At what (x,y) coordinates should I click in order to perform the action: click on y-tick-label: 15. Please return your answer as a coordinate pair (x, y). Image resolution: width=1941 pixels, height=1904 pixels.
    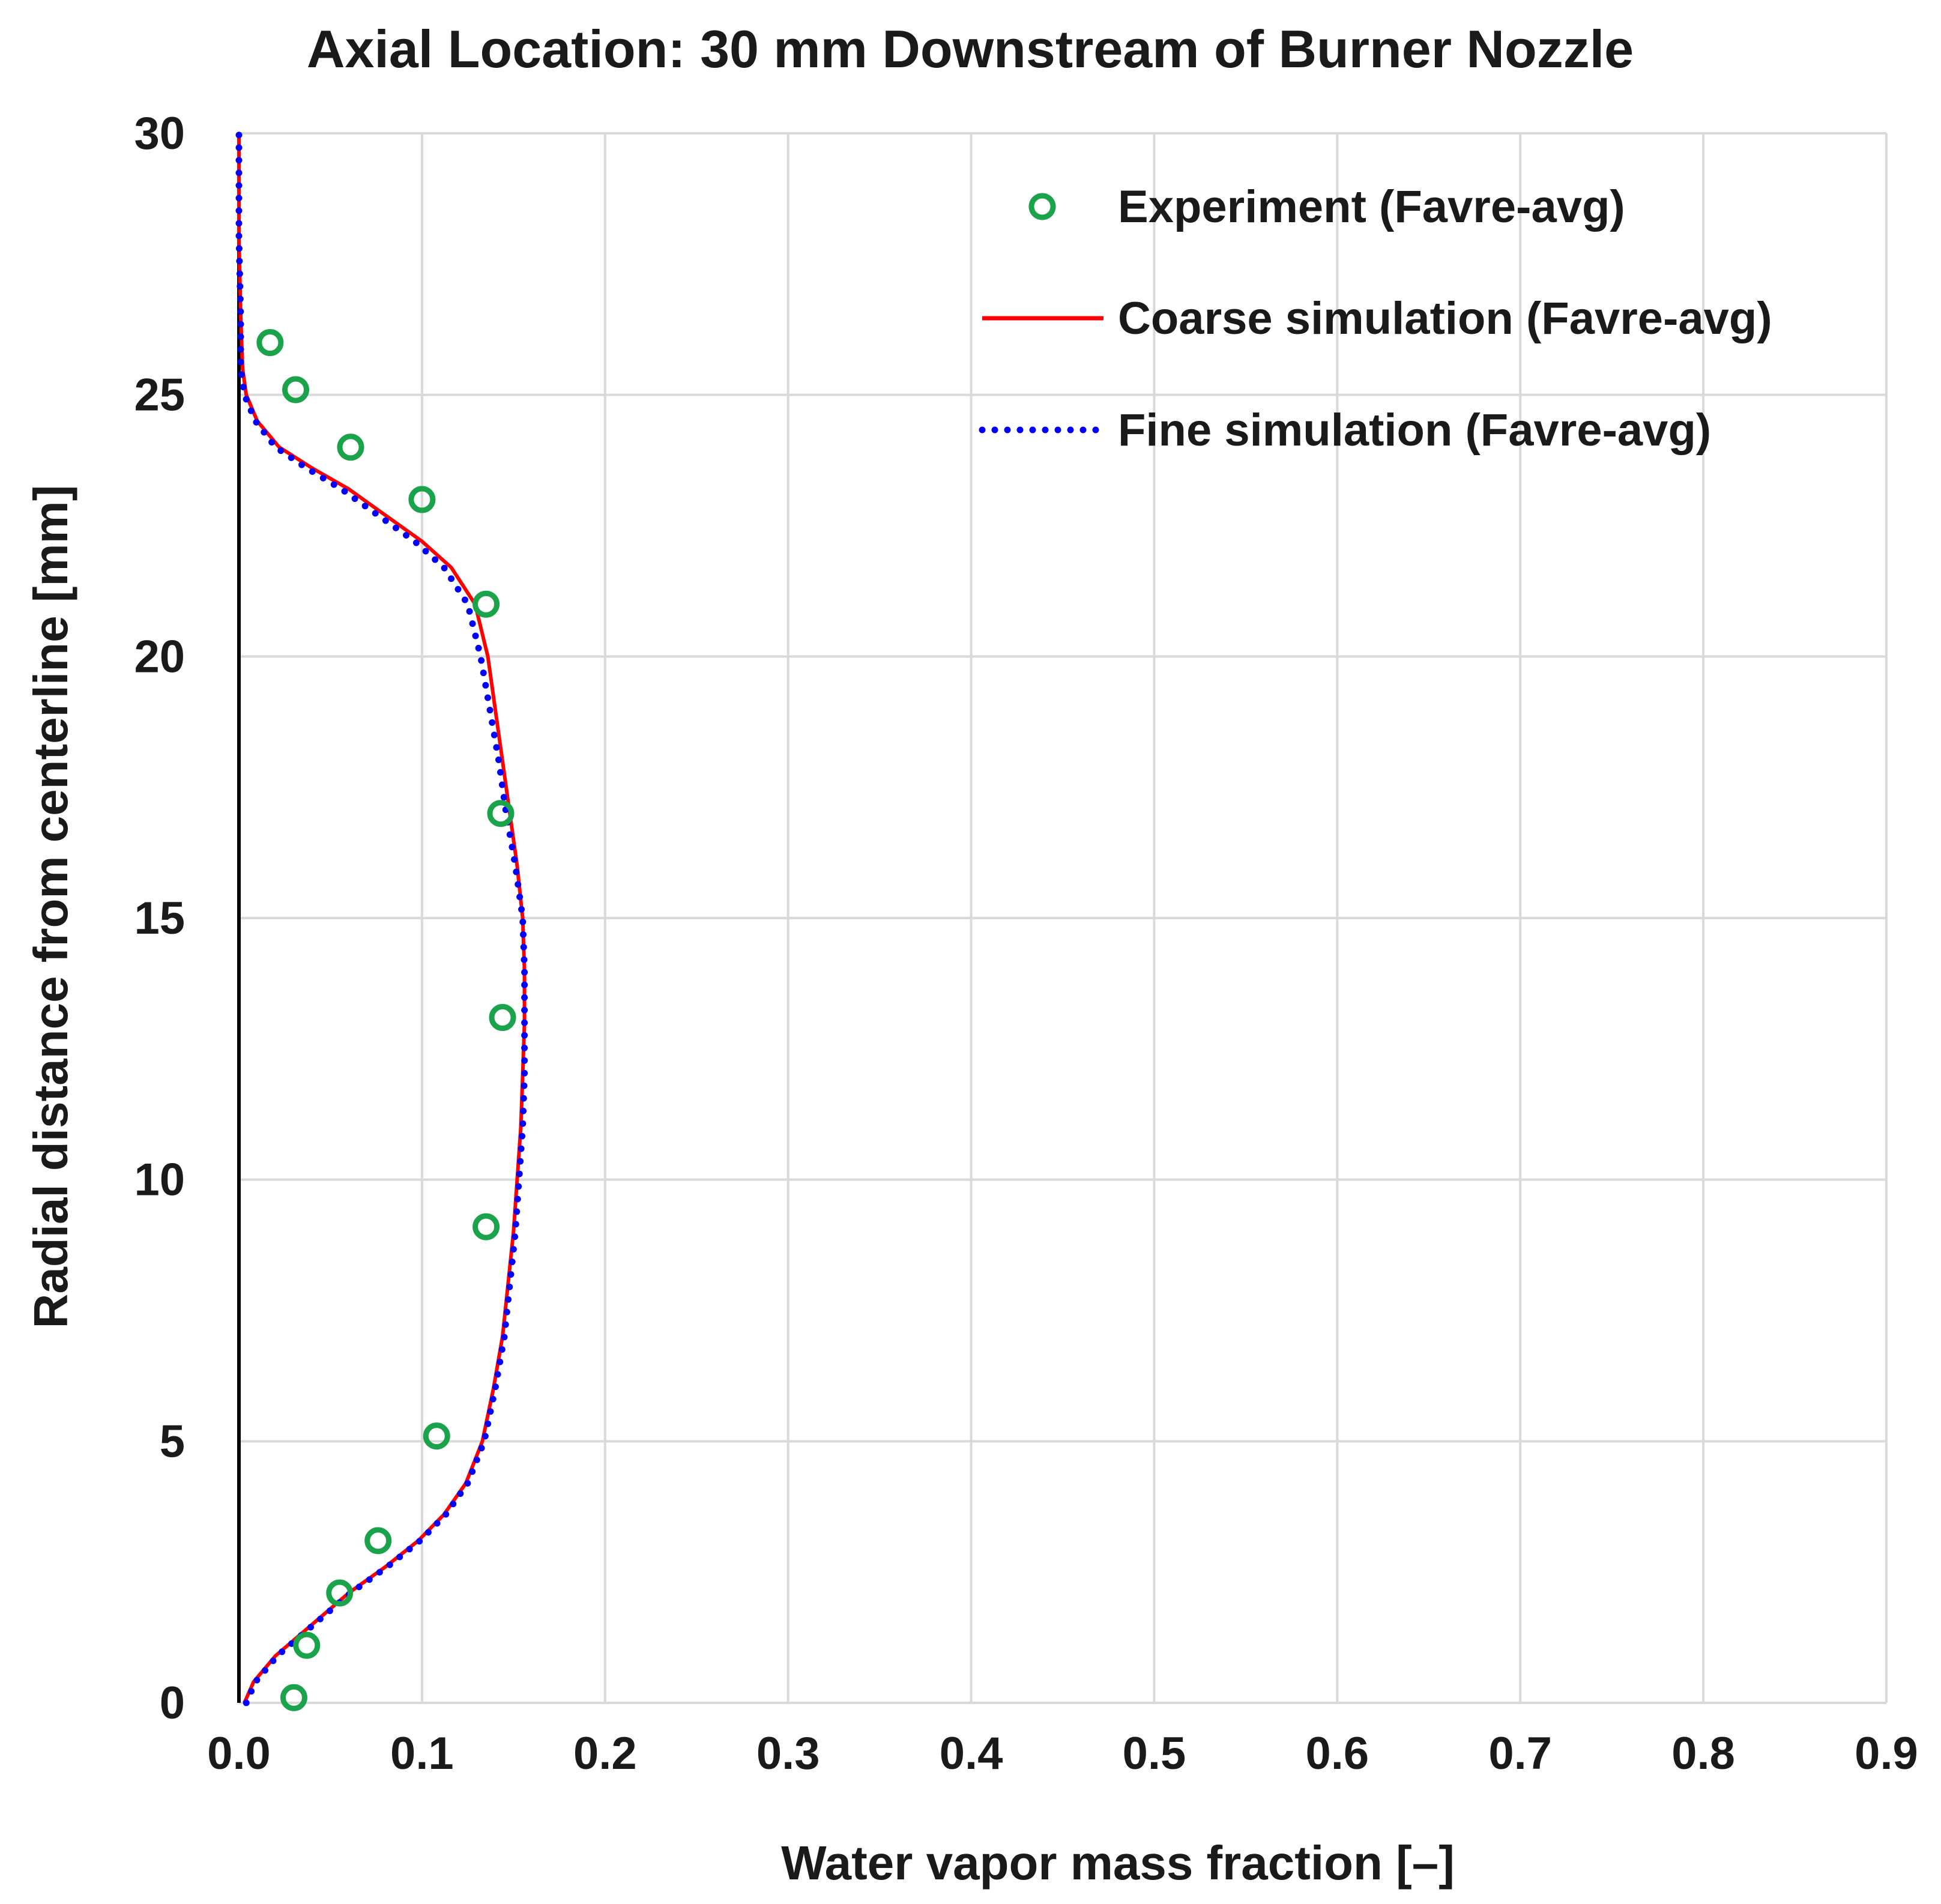
    Looking at the image, I should click on (159, 918).